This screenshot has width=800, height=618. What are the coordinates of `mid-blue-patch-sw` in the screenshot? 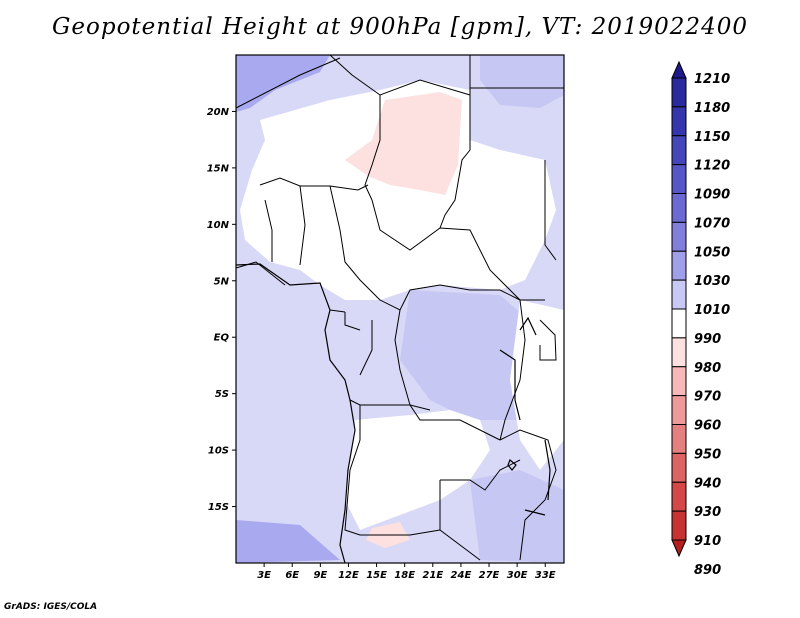 It's located at (288, 541).